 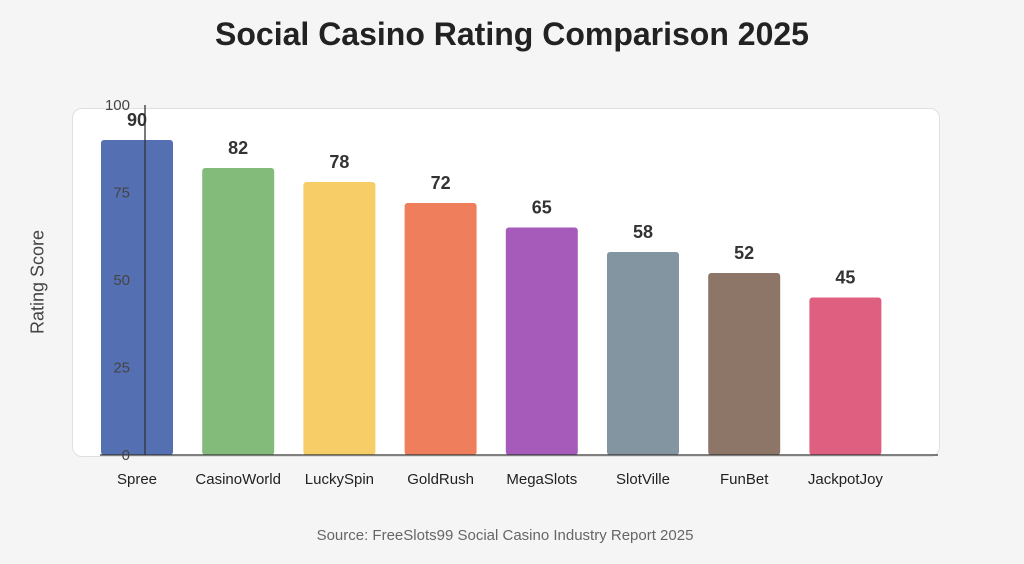 What do you see at coordinates (846, 479) in the screenshot?
I see `category-label: JackpotJoy` at bounding box center [846, 479].